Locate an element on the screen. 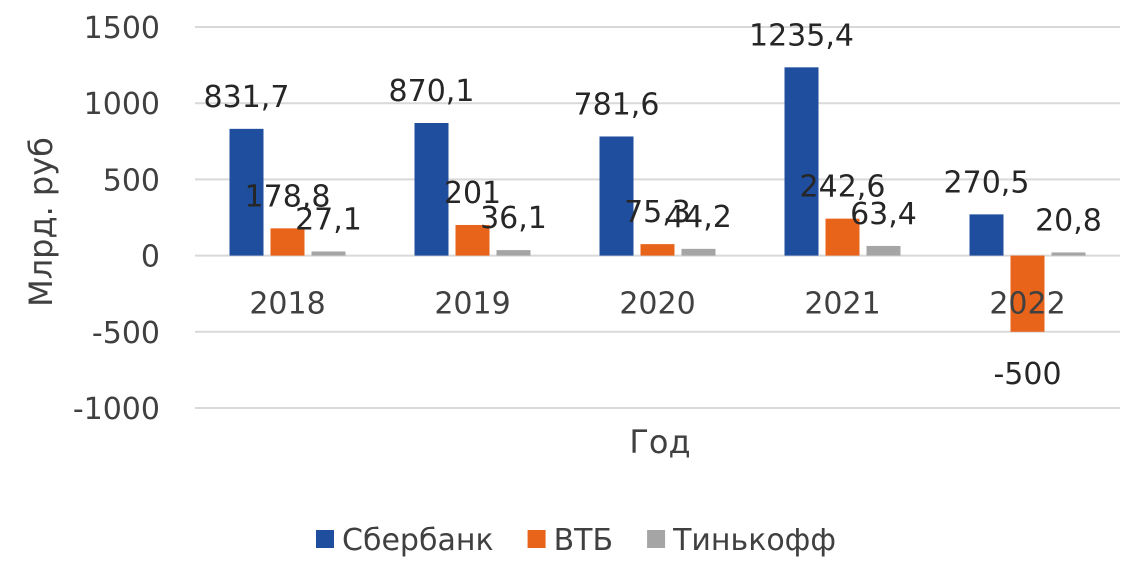 The image size is (1134, 570). data-label: 870,1 is located at coordinates (432, 91).